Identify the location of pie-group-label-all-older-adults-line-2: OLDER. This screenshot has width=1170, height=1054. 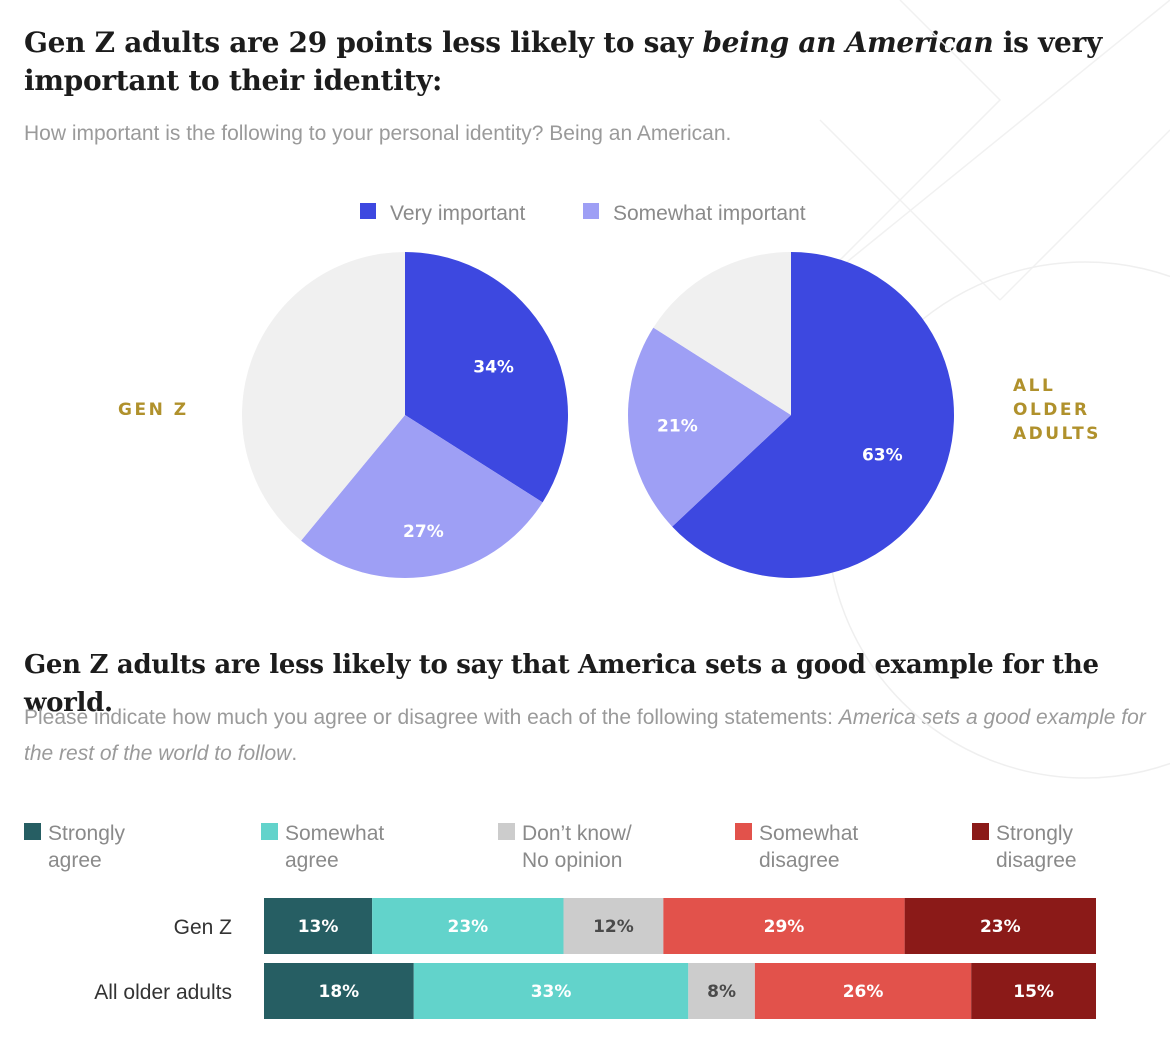
(1051, 410).